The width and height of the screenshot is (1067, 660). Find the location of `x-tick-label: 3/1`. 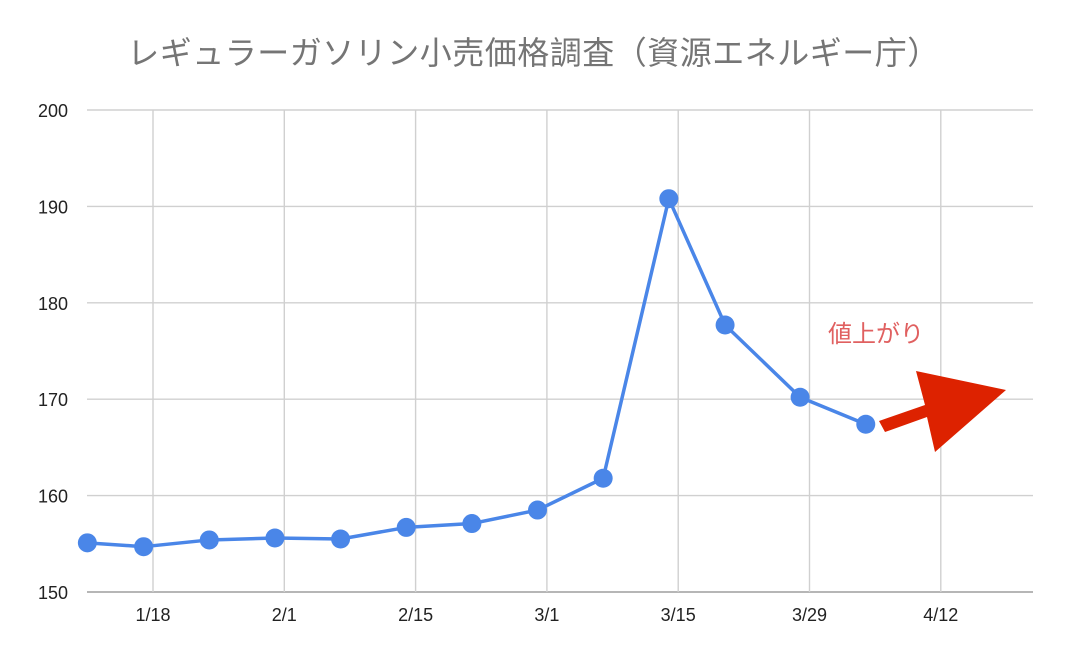

x-tick-label: 3/1 is located at coordinates (546, 615).